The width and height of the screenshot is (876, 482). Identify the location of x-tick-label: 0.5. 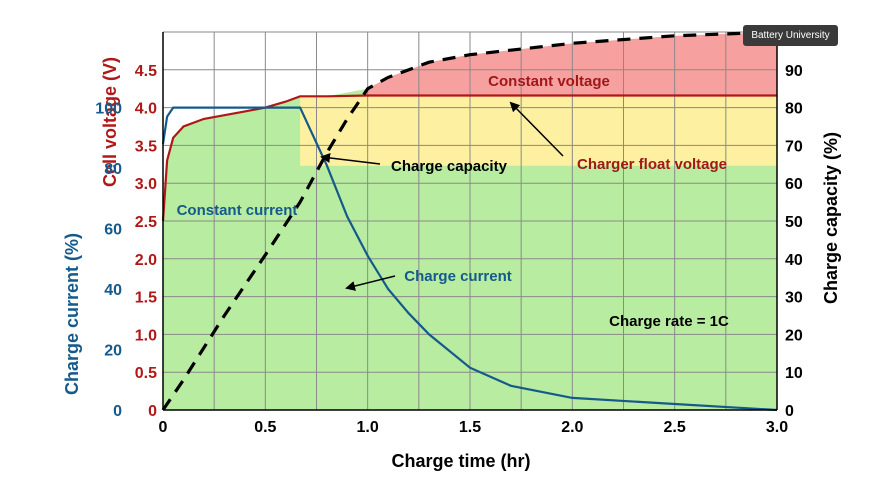
(265, 427).